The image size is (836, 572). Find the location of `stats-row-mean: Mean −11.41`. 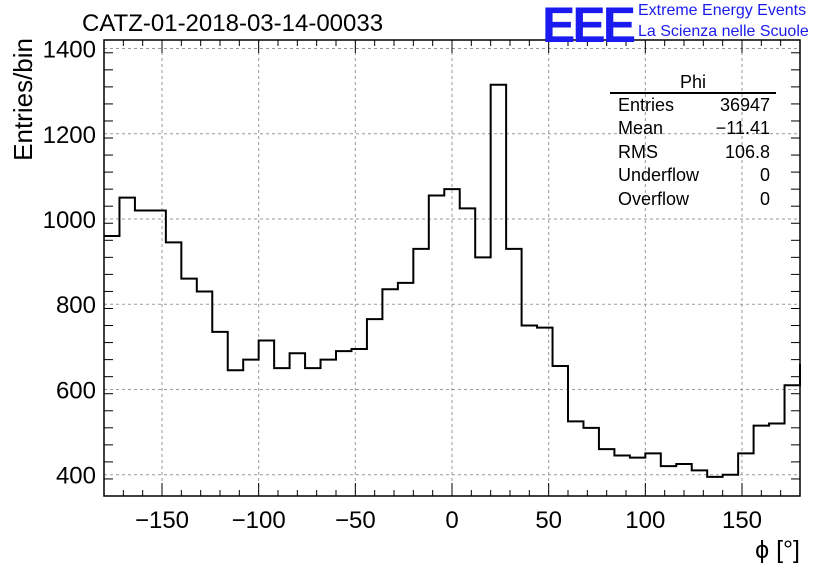

stats-row-mean: Mean −11.41 is located at coordinates (693, 128).